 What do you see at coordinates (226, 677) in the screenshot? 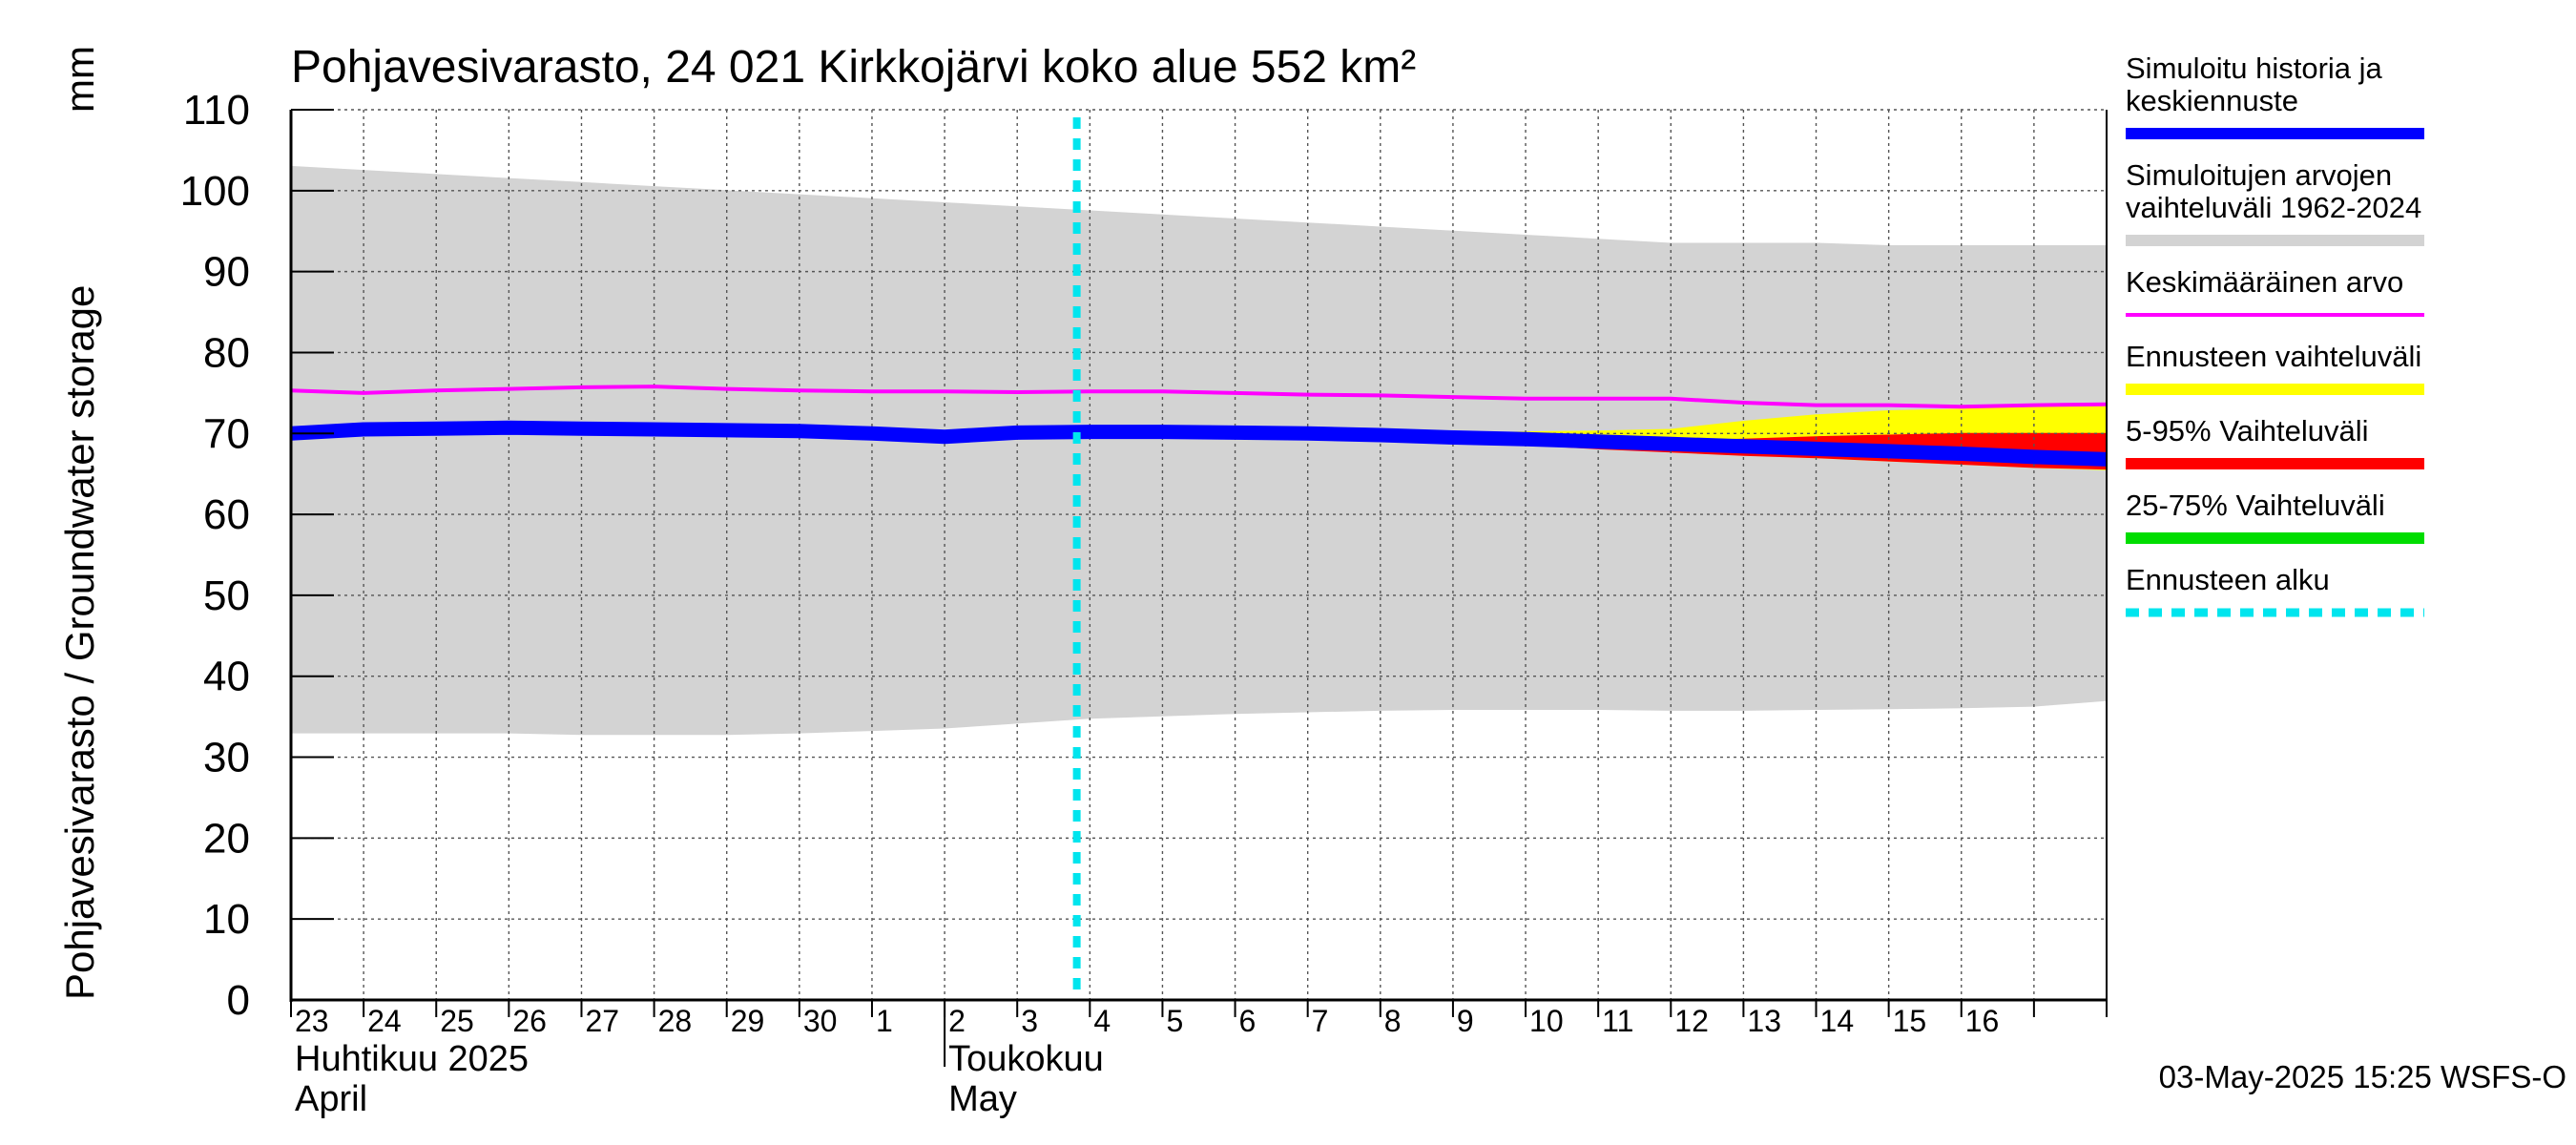
I see `y-tick-label: 40` at bounding box center [226, 677].